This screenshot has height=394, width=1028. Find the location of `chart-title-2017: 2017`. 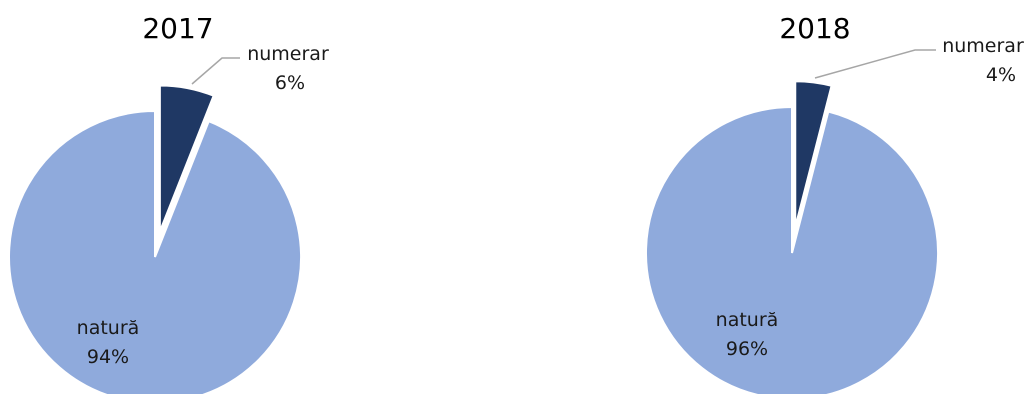

chart-title-2017: 2017 is located at coordinates (177, 28).